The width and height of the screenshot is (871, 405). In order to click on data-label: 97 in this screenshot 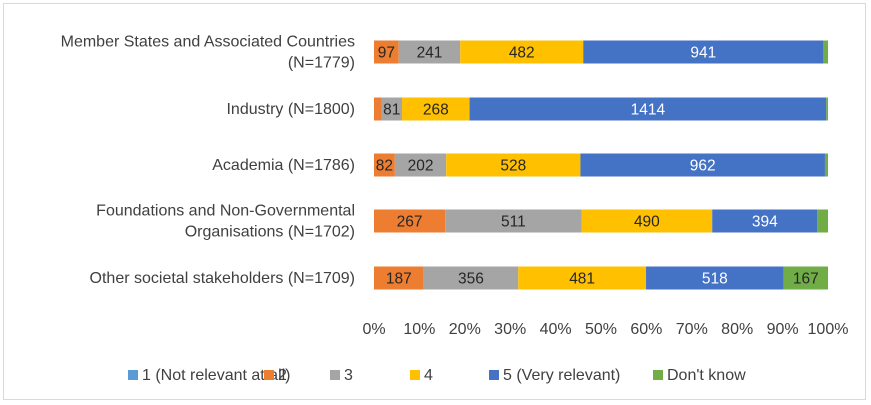, I will do `click(386, 53)`.